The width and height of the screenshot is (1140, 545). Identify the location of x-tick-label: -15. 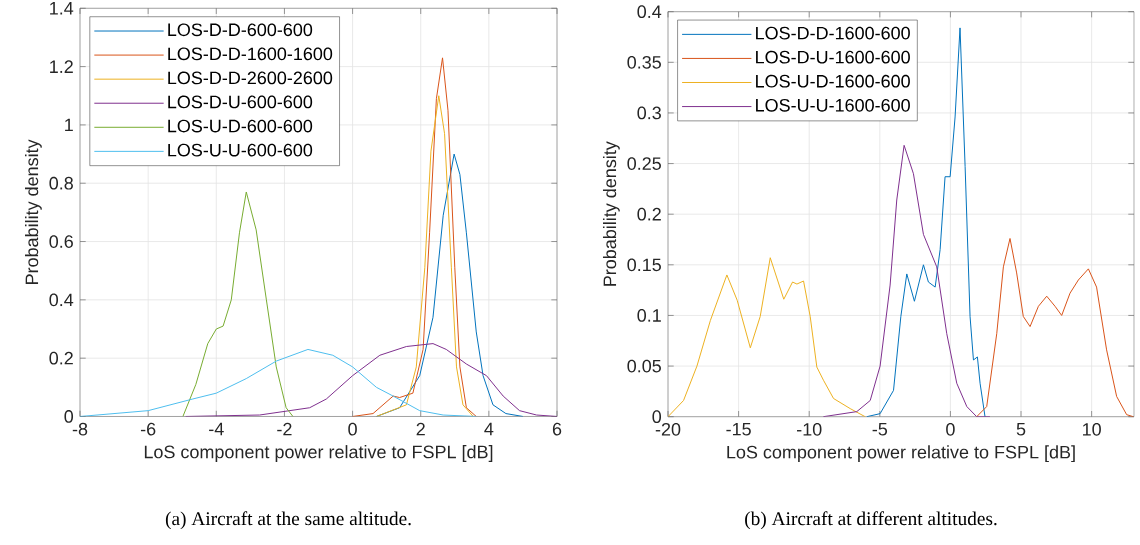
(738, 429).